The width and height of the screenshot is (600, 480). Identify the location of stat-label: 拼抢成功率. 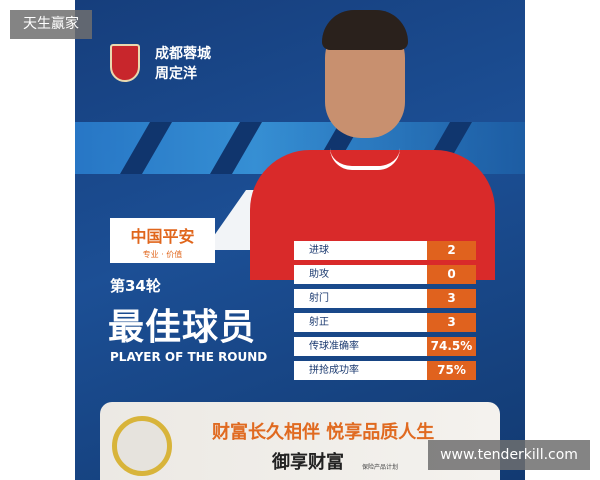
(360, 370).